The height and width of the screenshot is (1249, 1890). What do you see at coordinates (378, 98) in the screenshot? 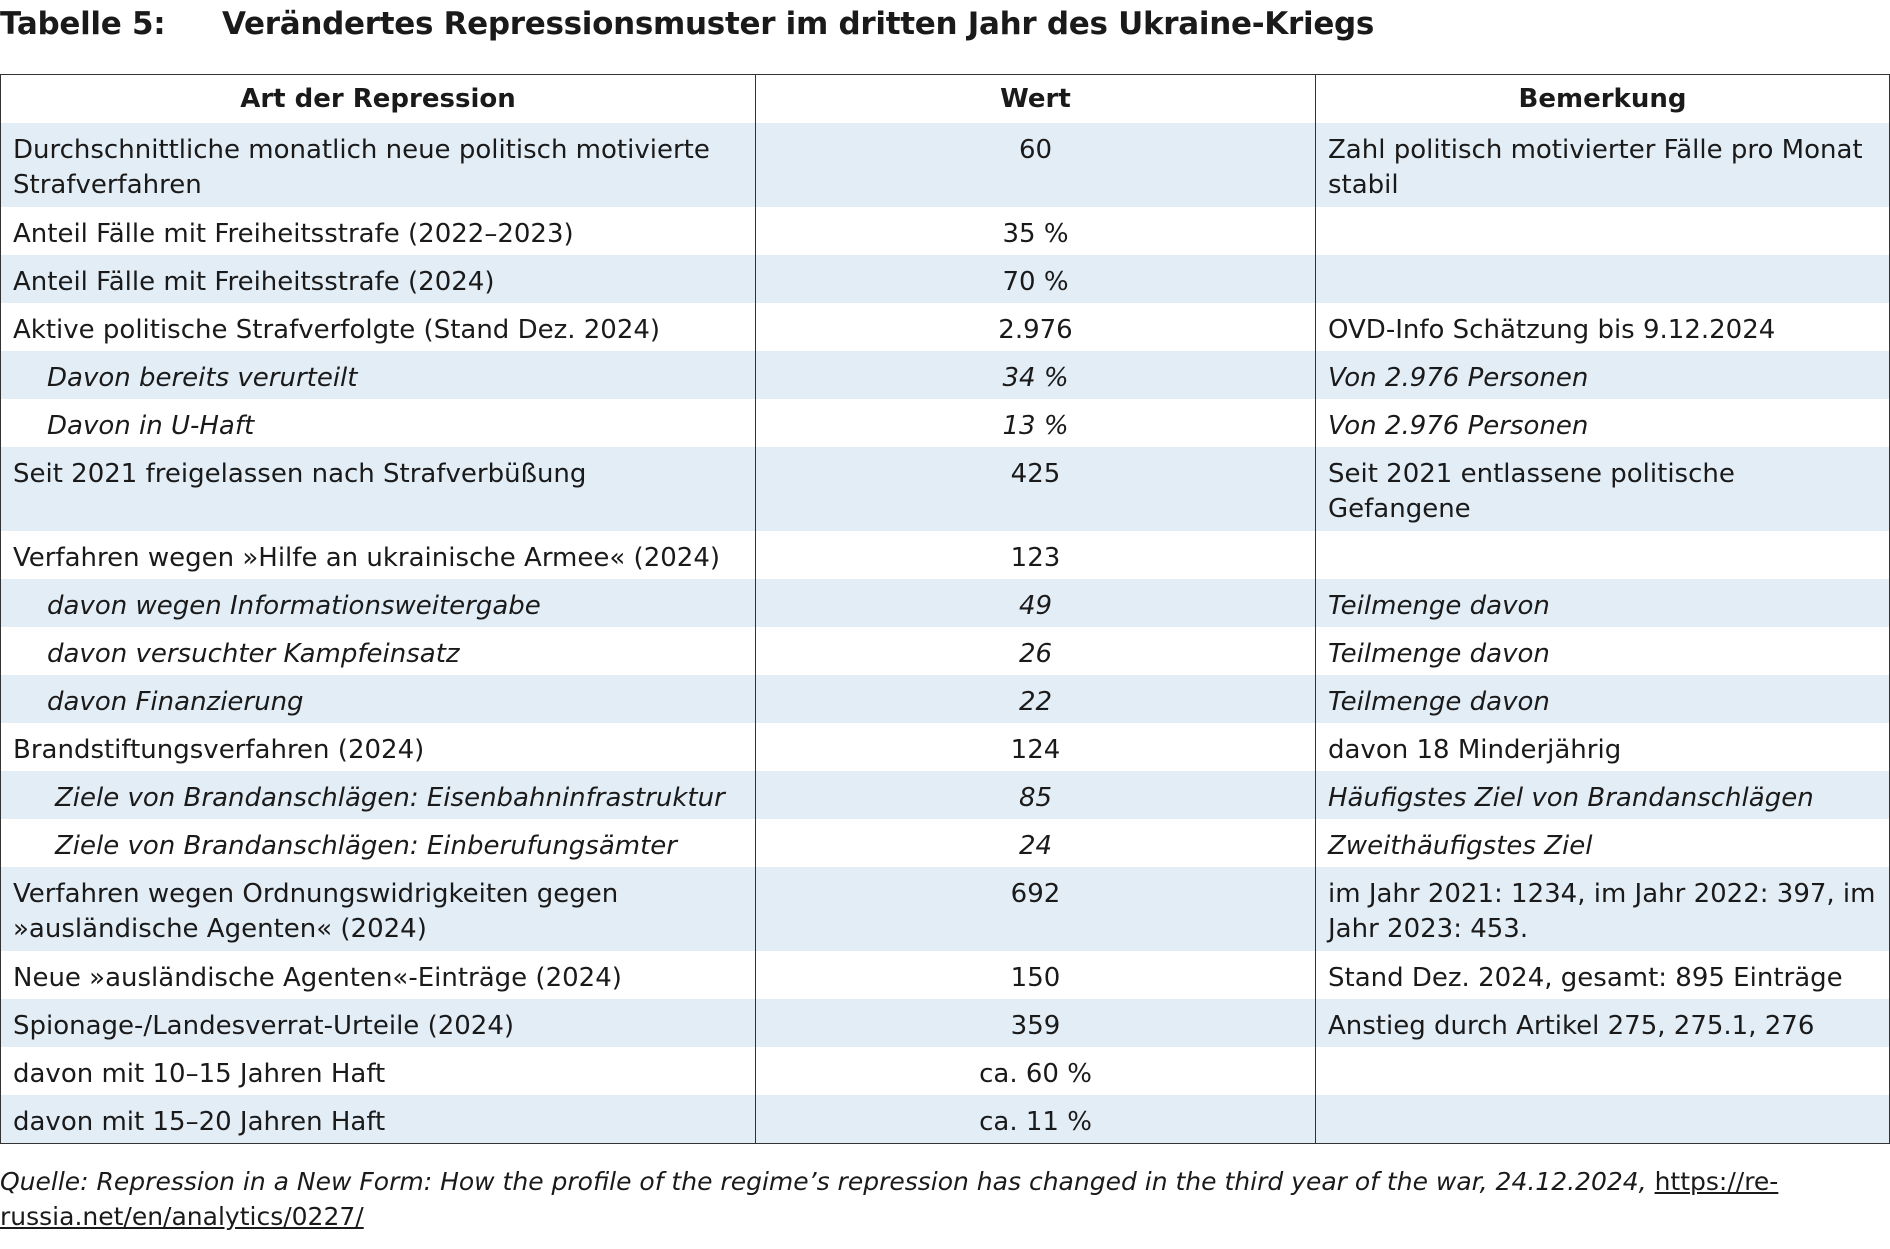
I see `column-header-art: Art der Repression` at bounding box center [378, 98].